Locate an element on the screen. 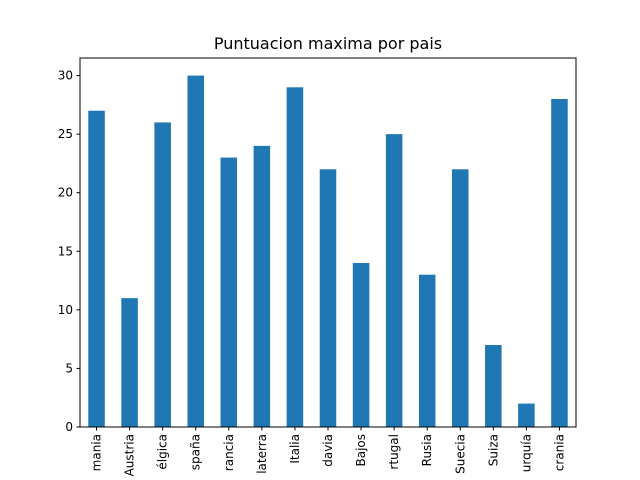  y-tick-label-3: 15 is located at coordinates (65, 251).